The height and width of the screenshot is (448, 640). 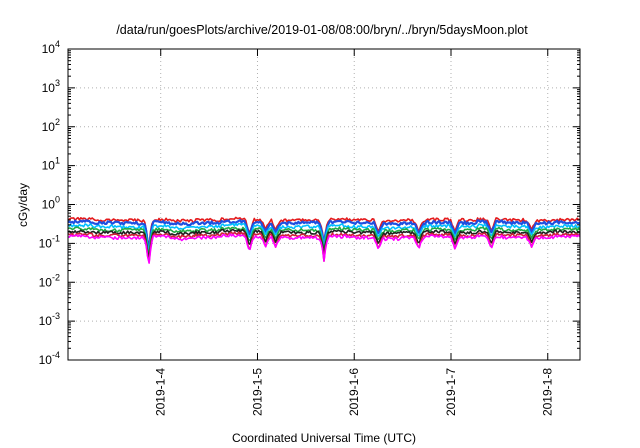 What do you see at coordinates (57, 161) in the screenshot?
I see `y-tick-label-exponent: 1` at bounding box center [57, 161].